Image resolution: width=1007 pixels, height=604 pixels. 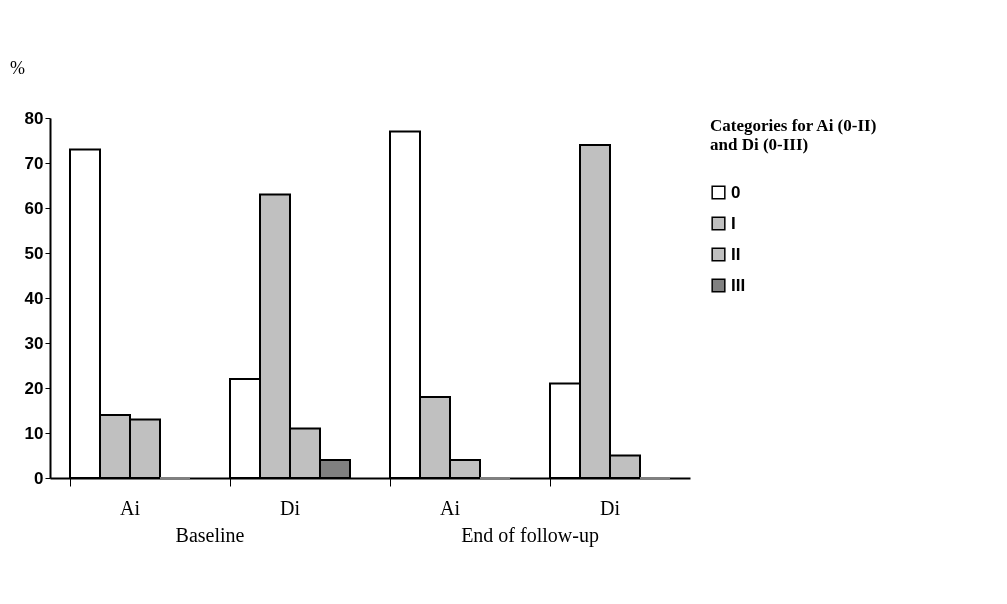 What do you see at coordinates (738, 285) in the screenshot?
I see `legend-label: III` at bounding box center [738, 285].